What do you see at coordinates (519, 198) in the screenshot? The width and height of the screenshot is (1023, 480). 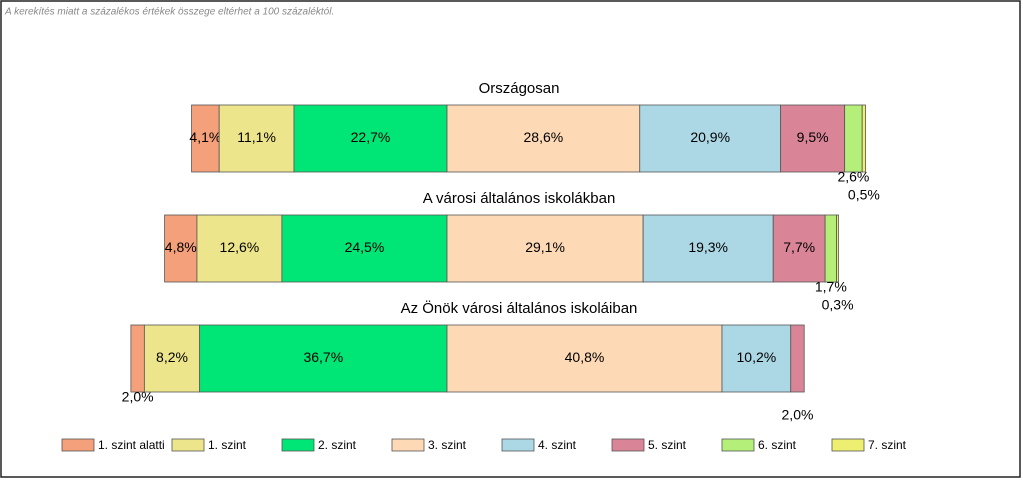 I see `bar-title: A városi általános iskolákban` at bounding box center [519, 198].